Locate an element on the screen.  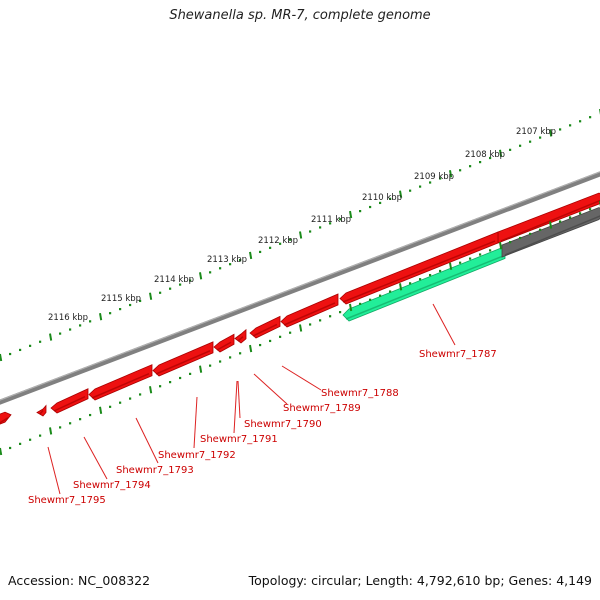
gene-arrow-1788-shade is located at coordinates (419, 271).